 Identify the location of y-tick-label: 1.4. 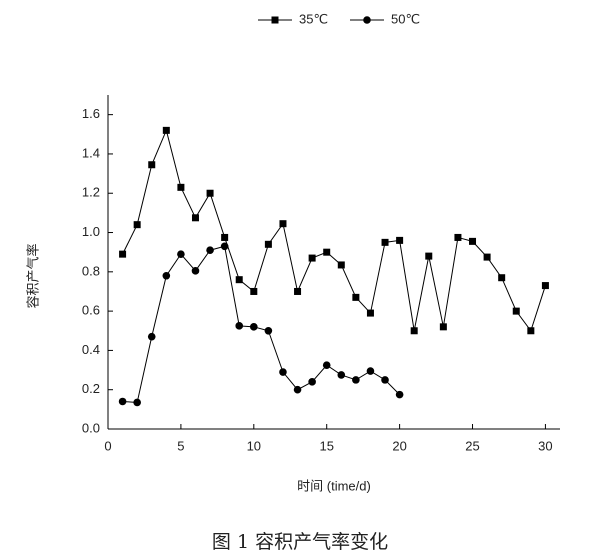
(91, 152).